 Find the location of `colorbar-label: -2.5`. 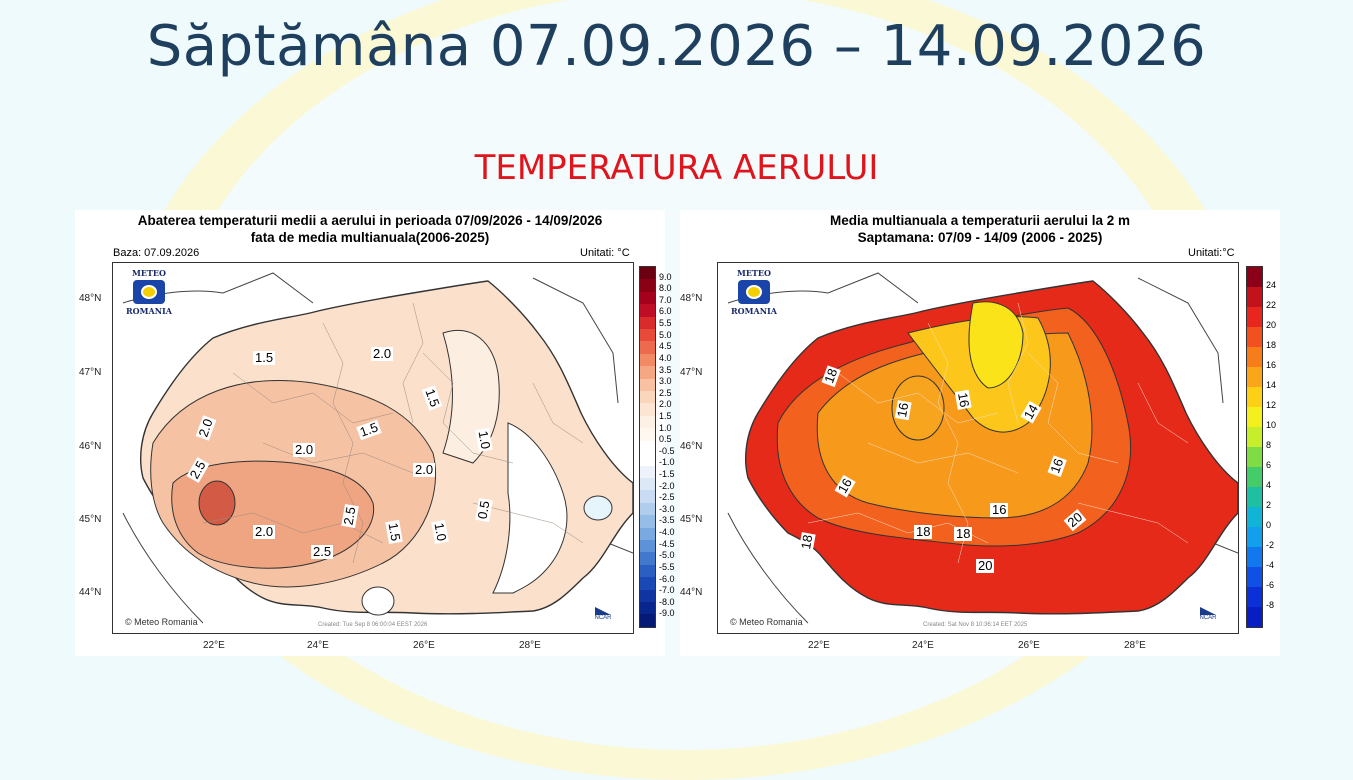

colorbar-label: -2.5 is located at coordinates (667, 497).